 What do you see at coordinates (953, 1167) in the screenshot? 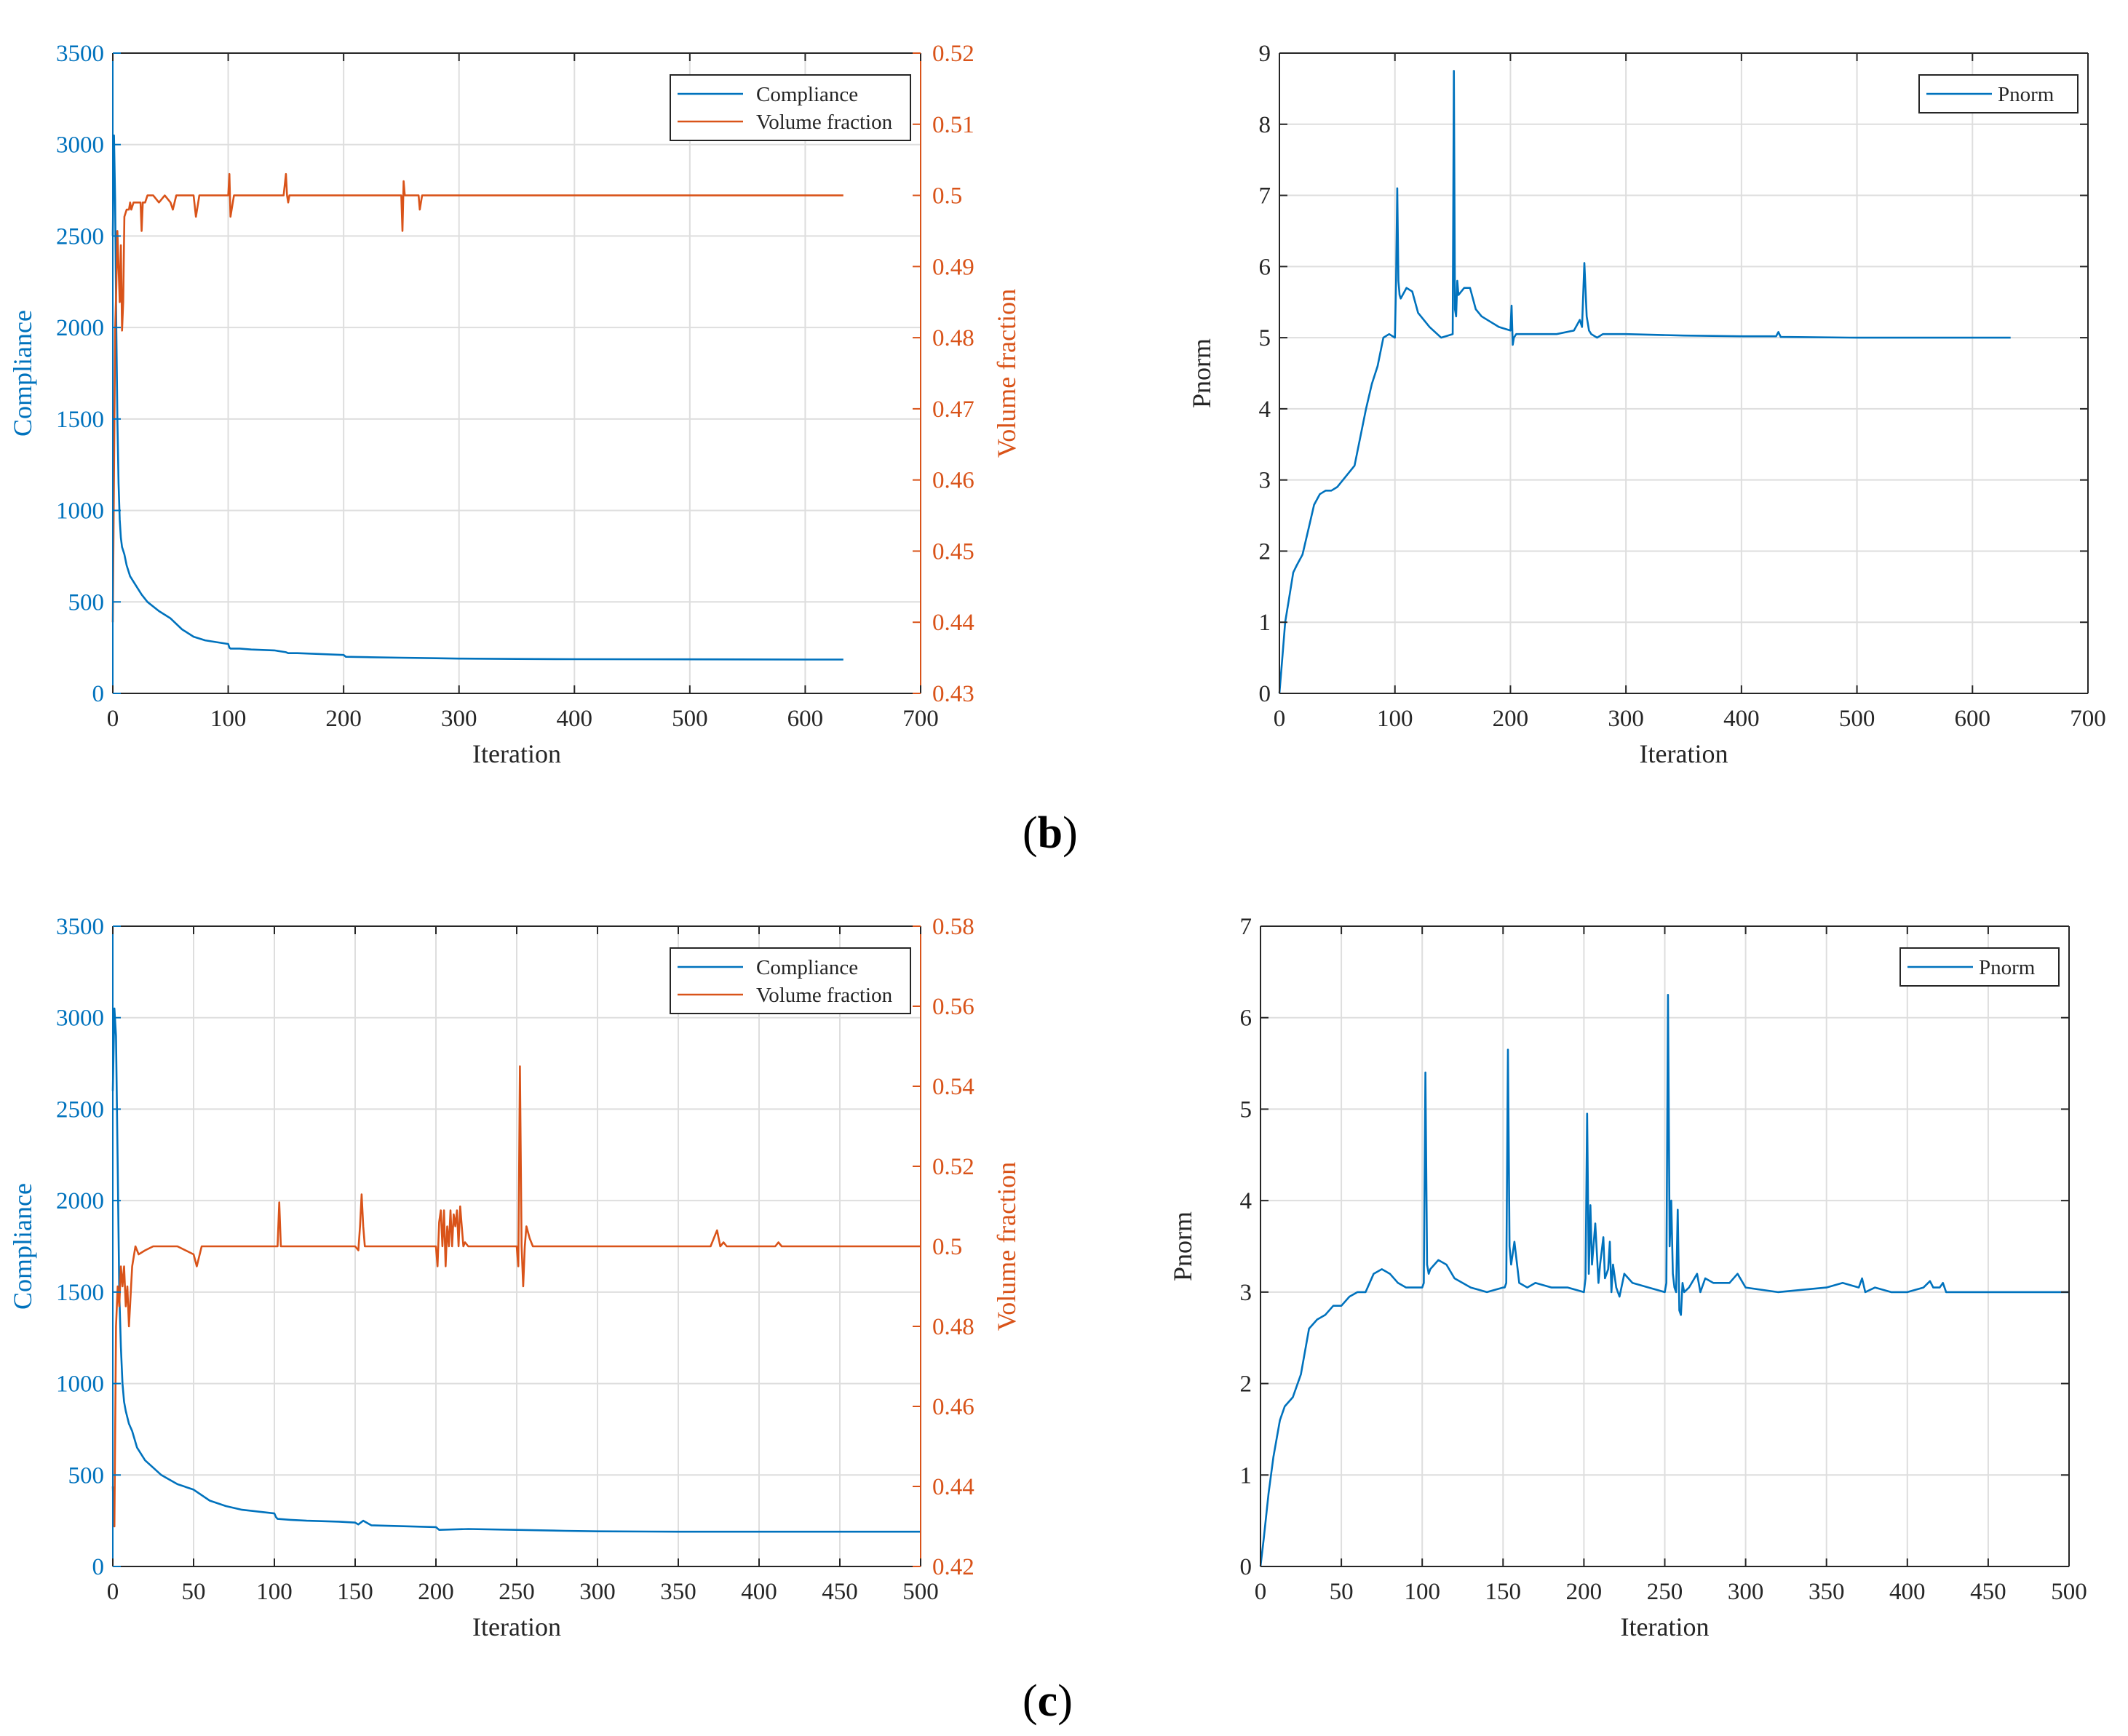
I see `y-tick-label-right: 0.52` at bounding box center [953, 1167].